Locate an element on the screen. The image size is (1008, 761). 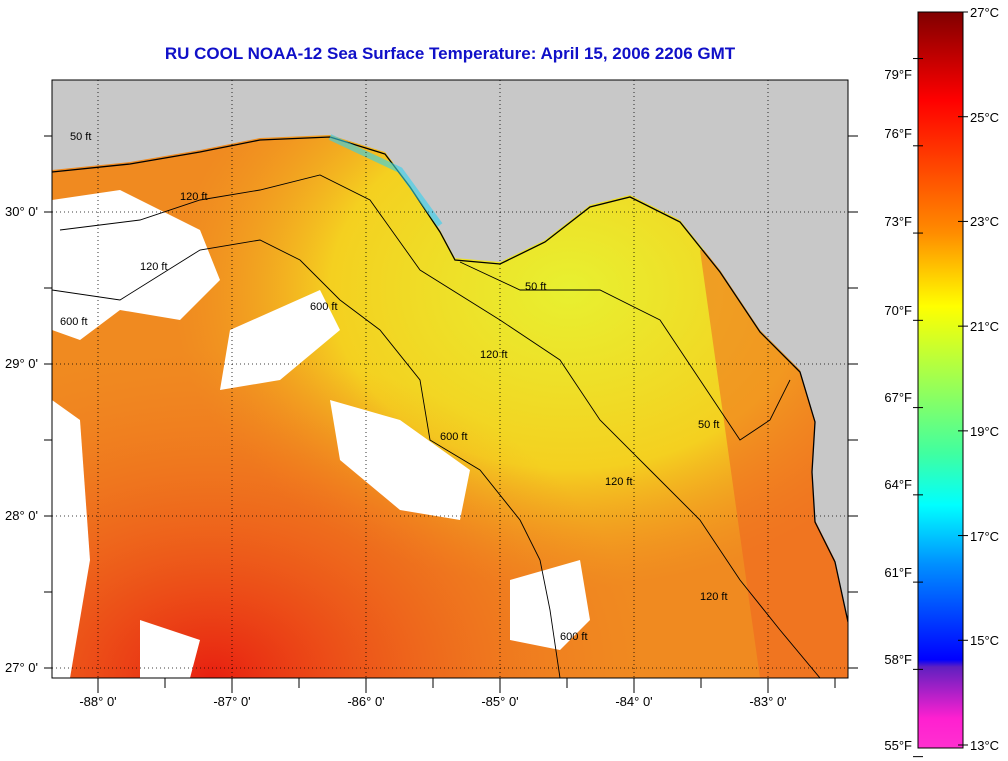
lon-label: -86° 0' is located at coordinates (365, 701).